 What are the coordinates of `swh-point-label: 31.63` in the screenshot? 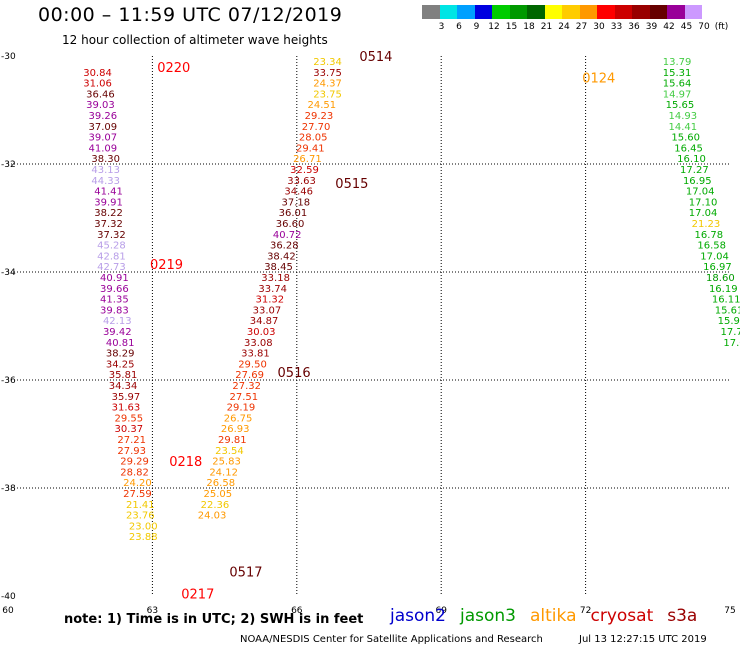 It's located at (126, 408).